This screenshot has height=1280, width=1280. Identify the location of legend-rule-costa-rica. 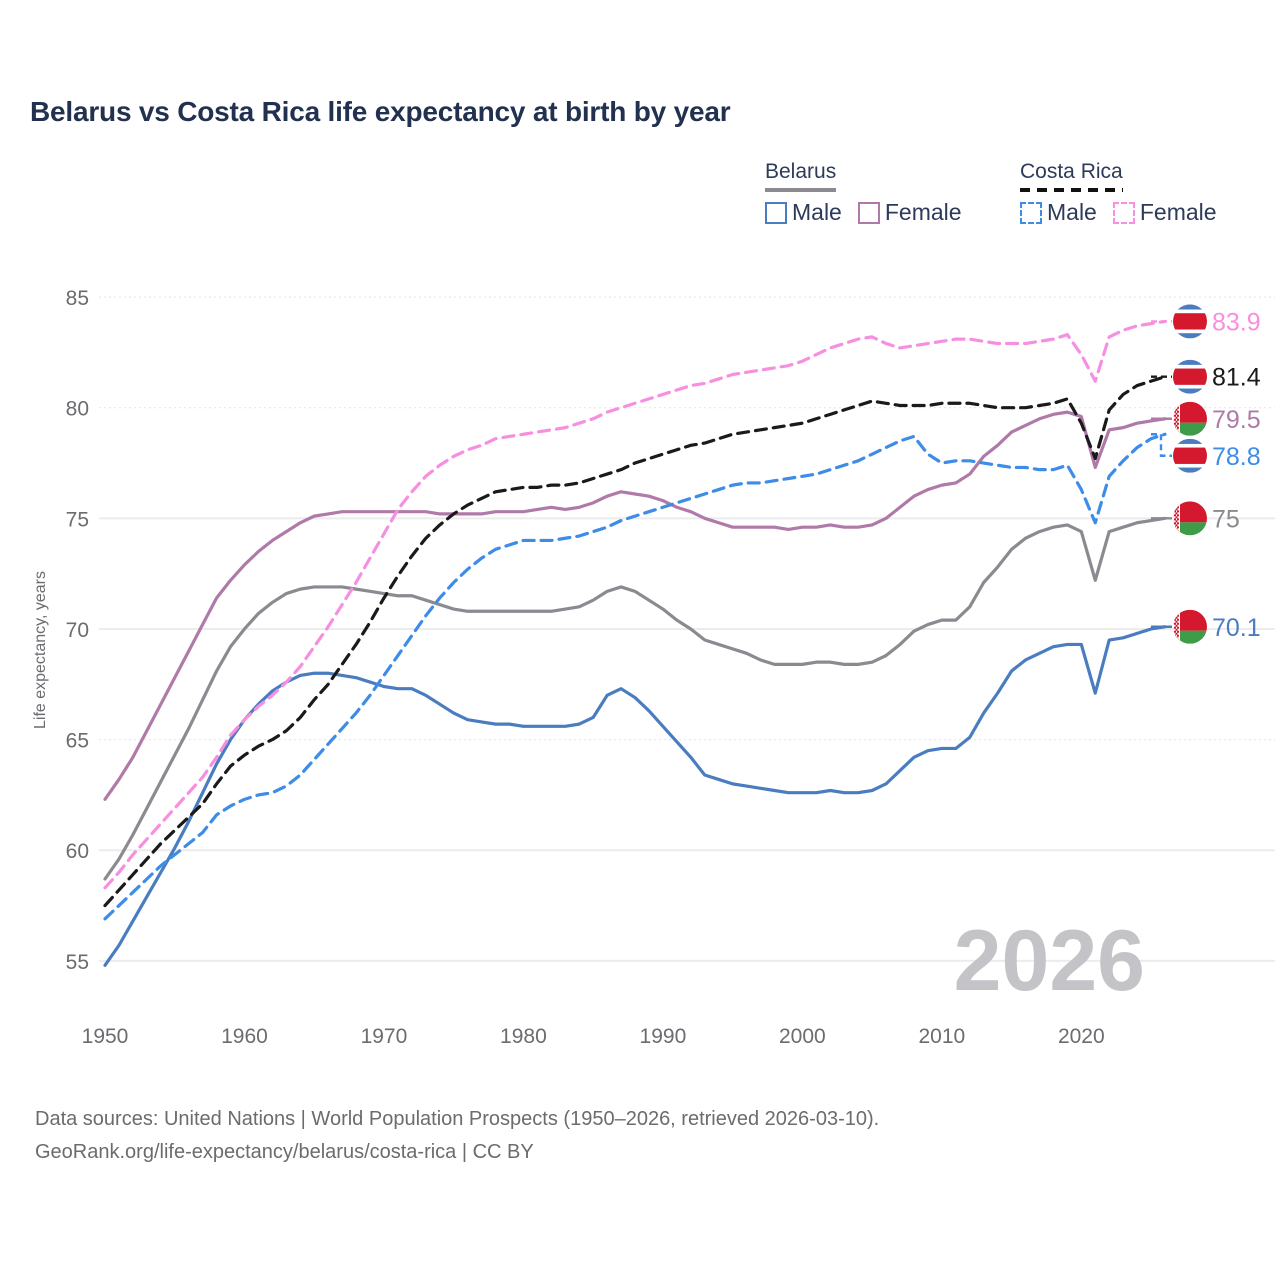
(1071, 190).